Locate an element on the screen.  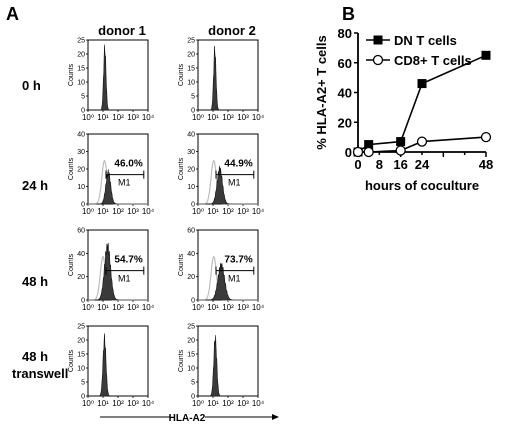
y-tick-label: 15 is located at coordinates (81, 355).